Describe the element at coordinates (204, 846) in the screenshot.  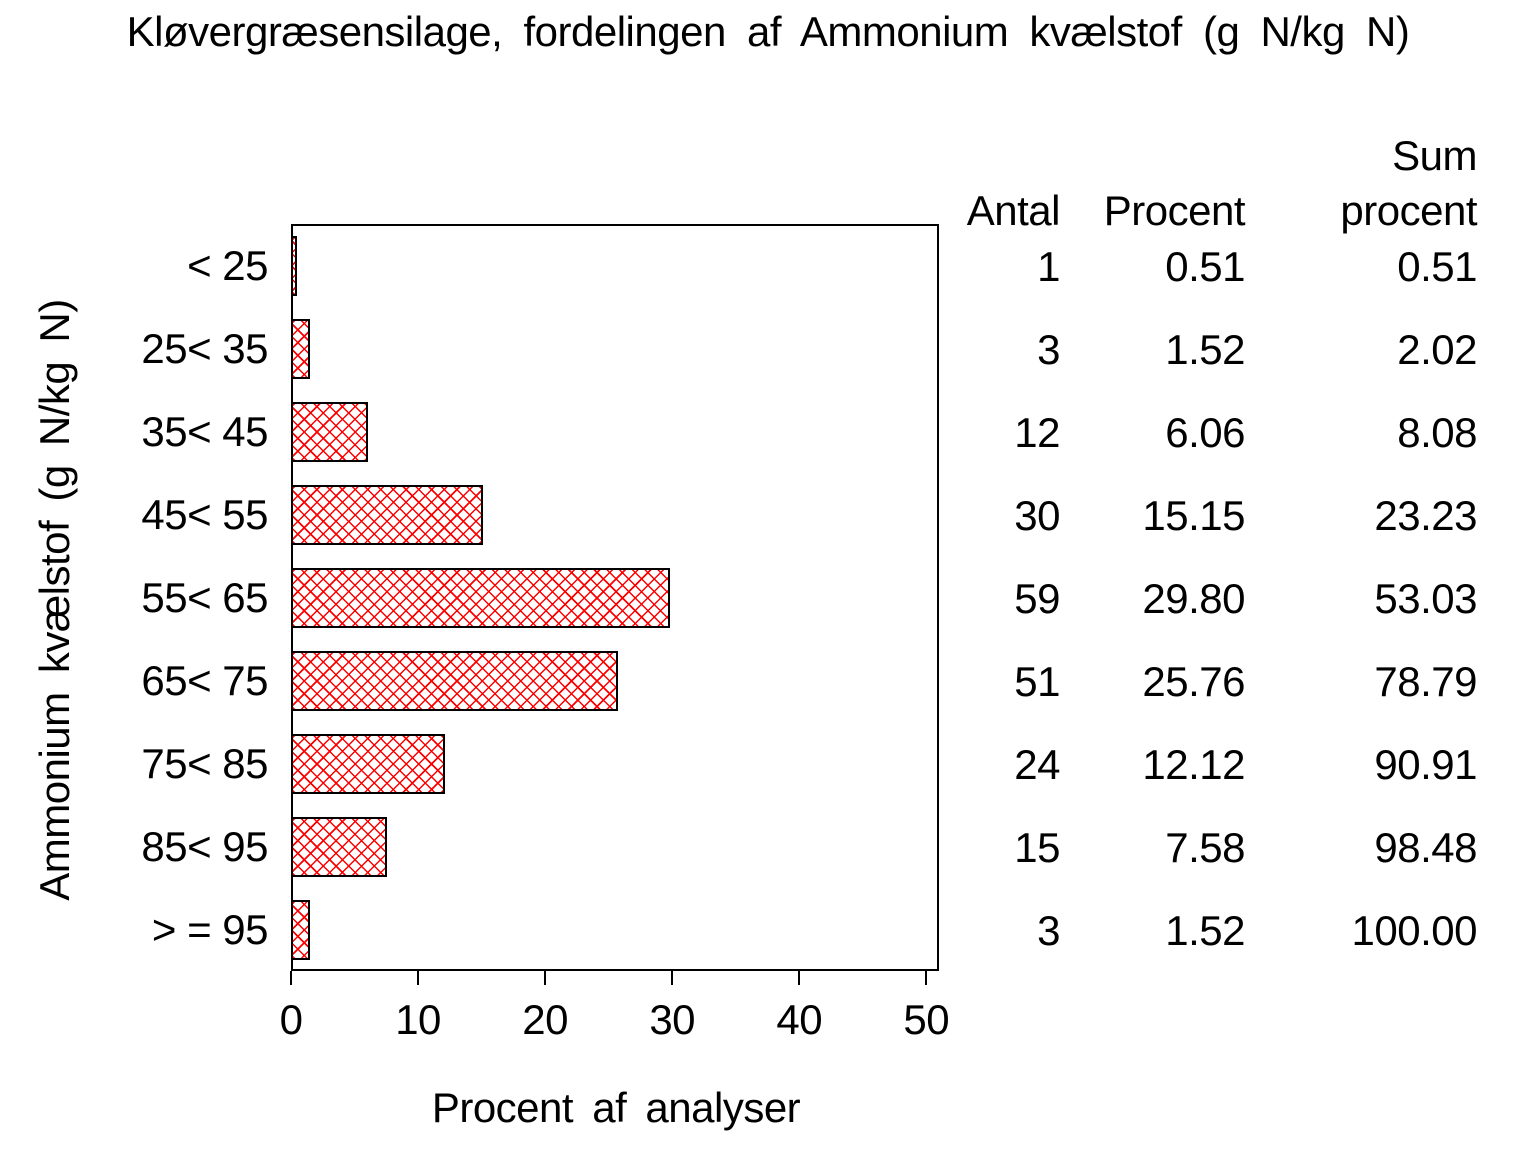
I see `y-axis-label: 85< 95` at that location.